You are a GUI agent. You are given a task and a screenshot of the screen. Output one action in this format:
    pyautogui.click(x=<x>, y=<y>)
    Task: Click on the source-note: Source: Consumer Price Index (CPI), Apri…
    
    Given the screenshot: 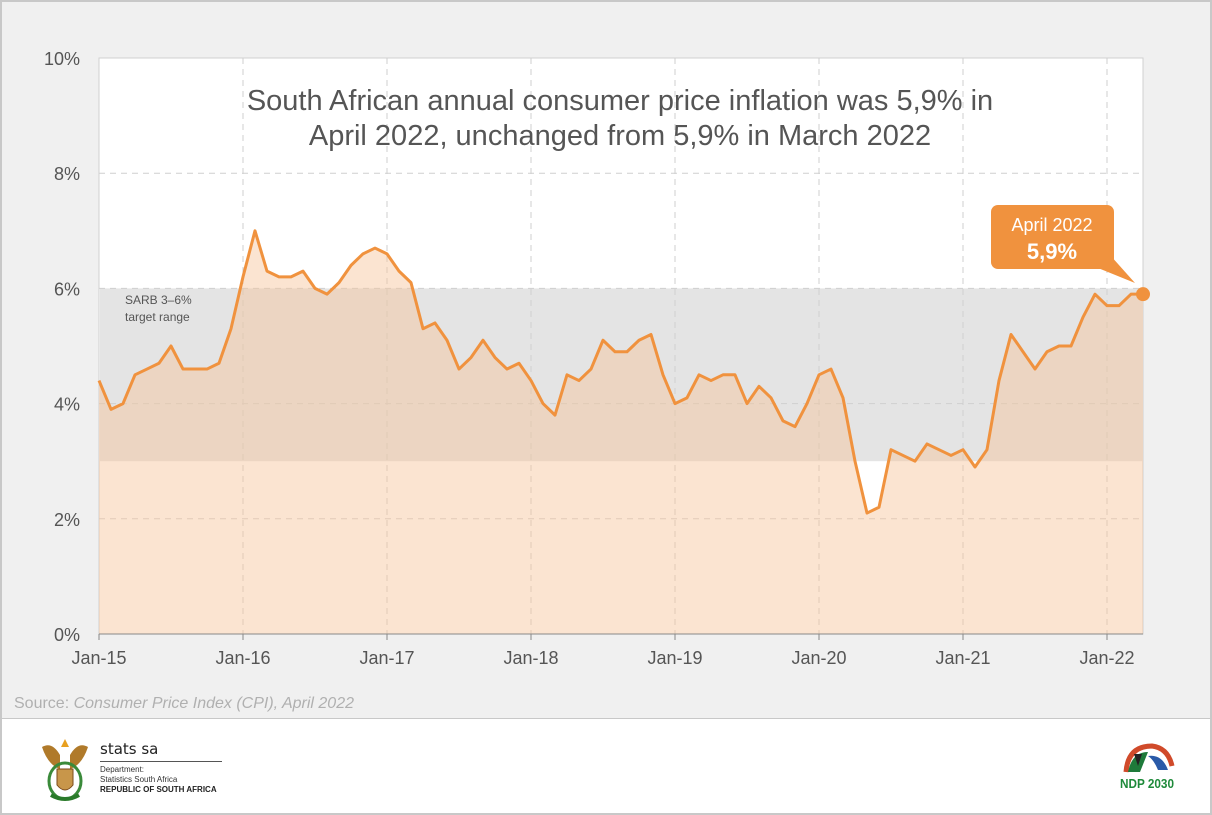 What is the action you would take?
    pyautogui.click(x=184, y=704)
    